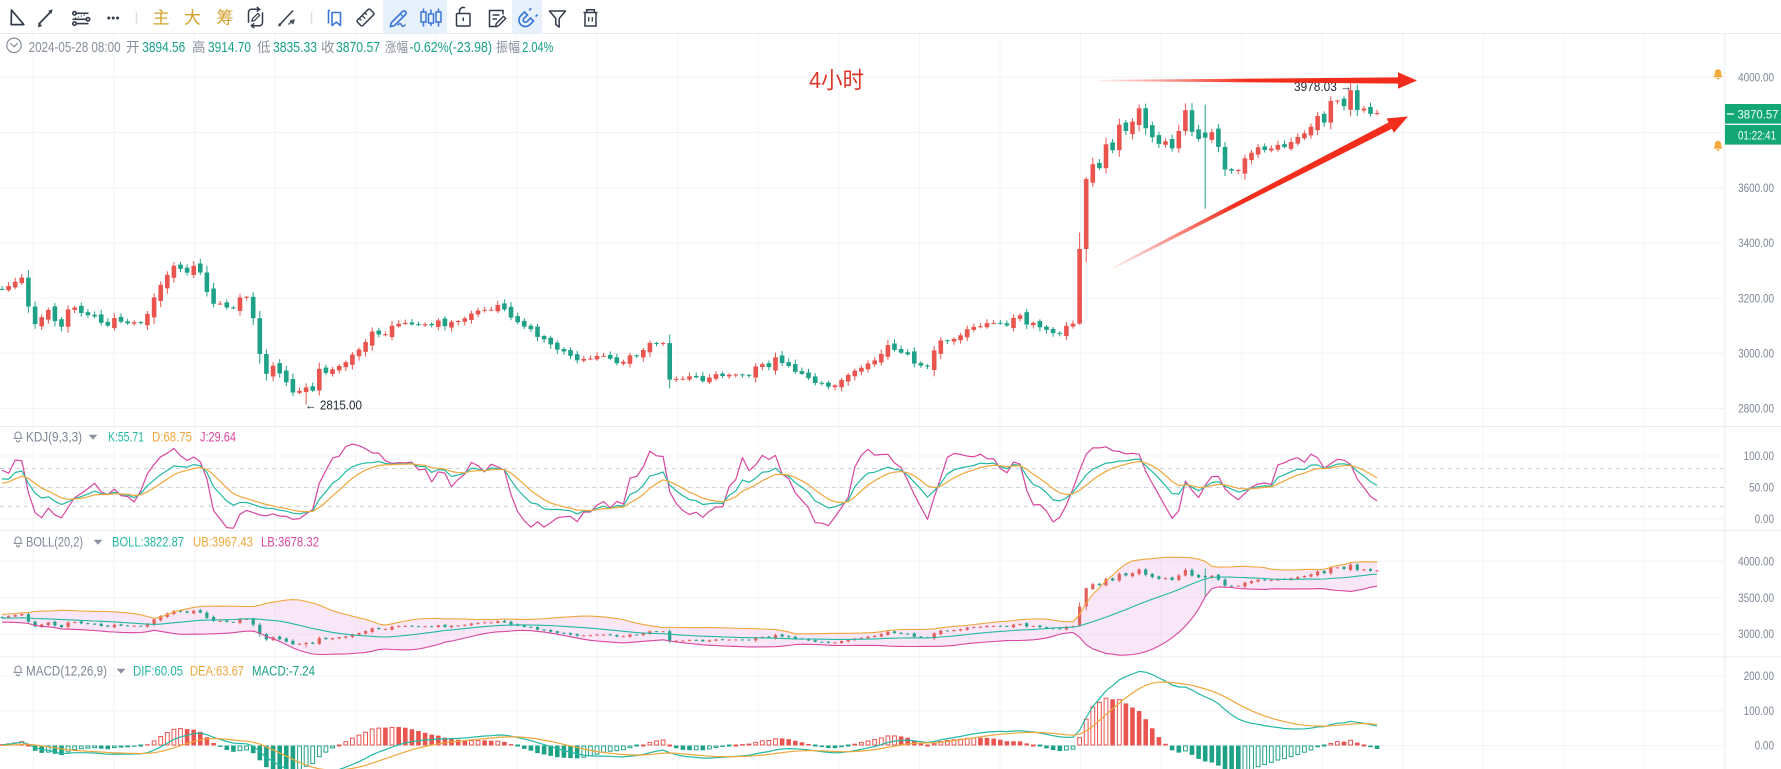  I want to click on svg-text: 3500.00, so click(1756, 599).